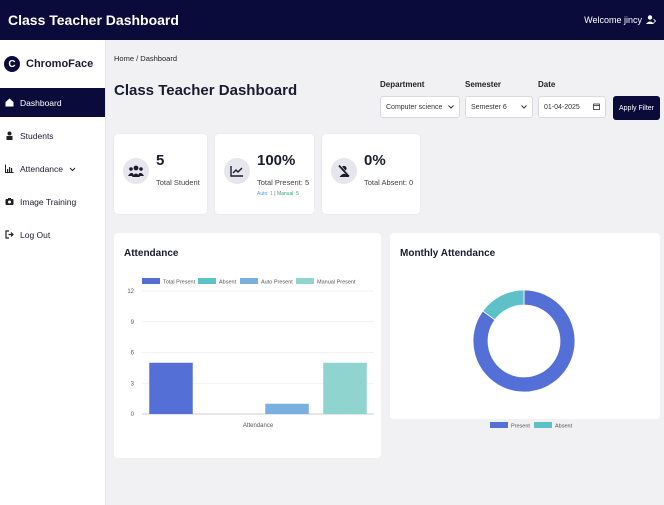 The width and height of the screenshot is (664, 505). I want to click on calendar-icon, so click(596, 107).